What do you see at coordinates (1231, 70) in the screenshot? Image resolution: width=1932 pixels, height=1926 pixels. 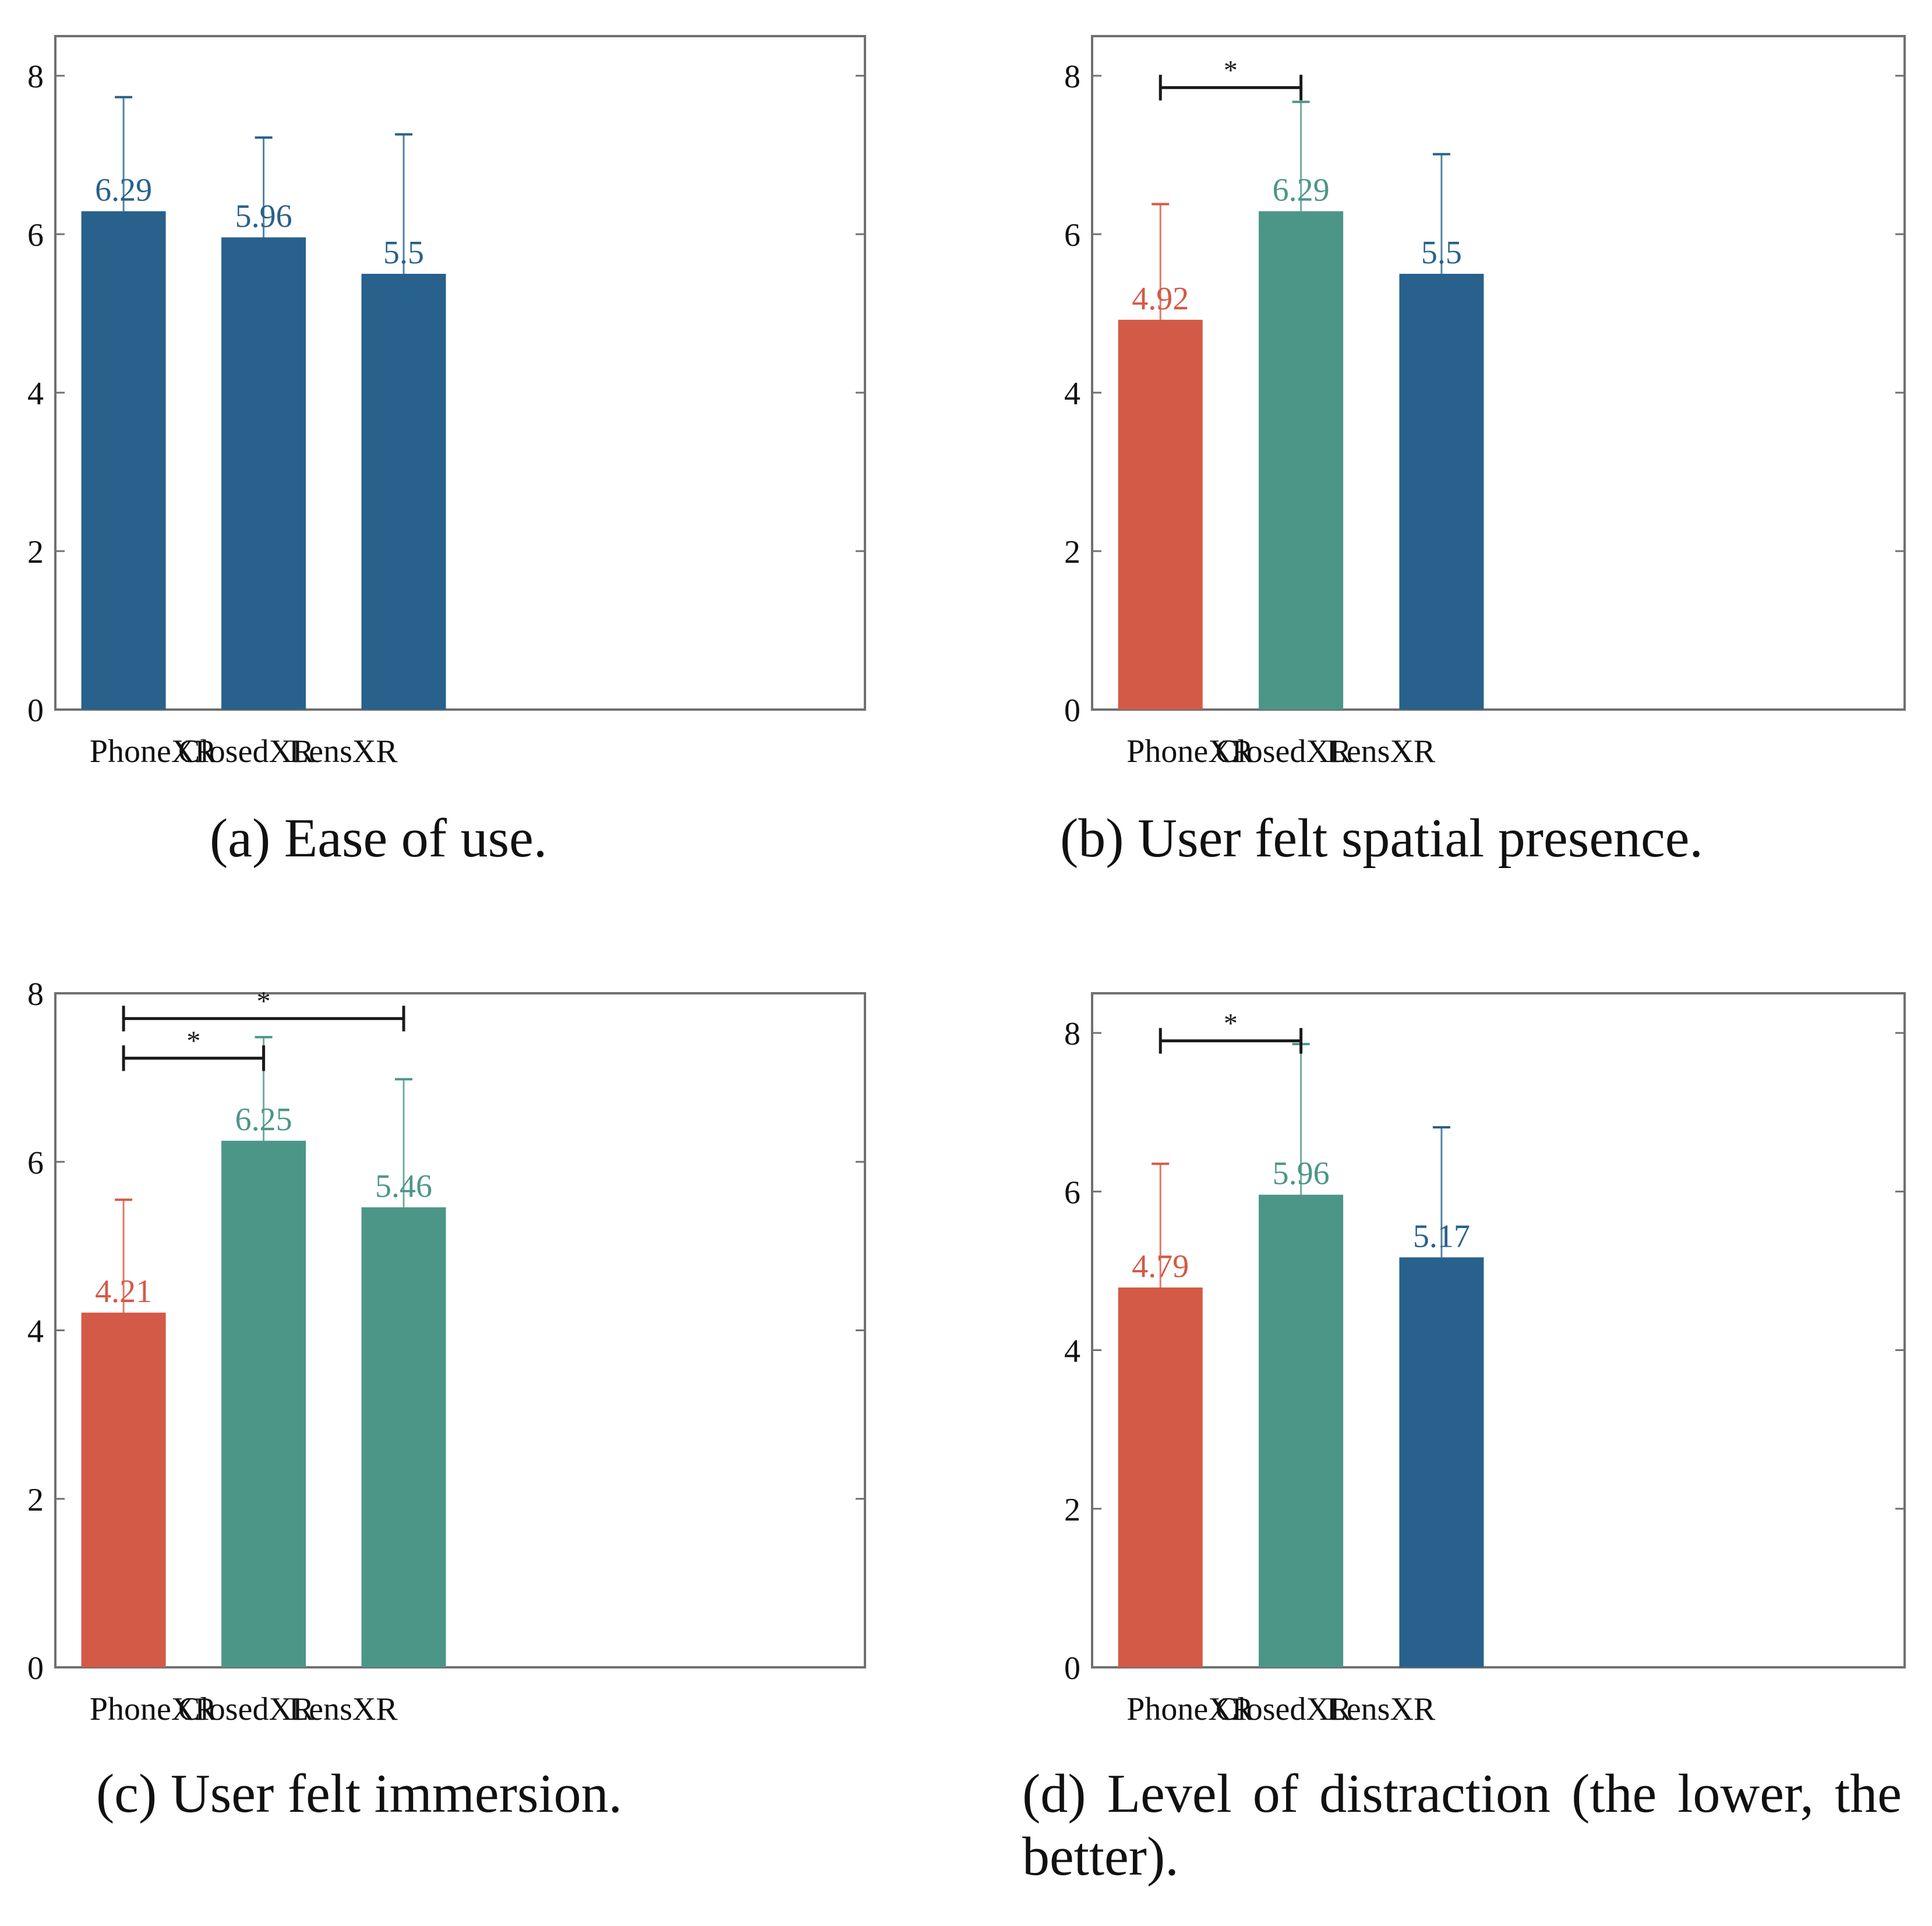 I see `panel-b-significance-star: *` at bounding box center [1231, 70].